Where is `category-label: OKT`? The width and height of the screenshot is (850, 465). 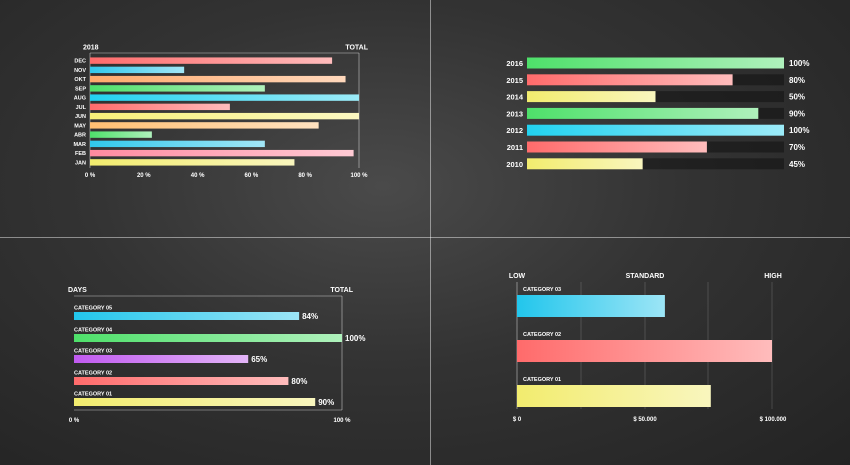
category-label: OKT is located at coordinates (80, 80).